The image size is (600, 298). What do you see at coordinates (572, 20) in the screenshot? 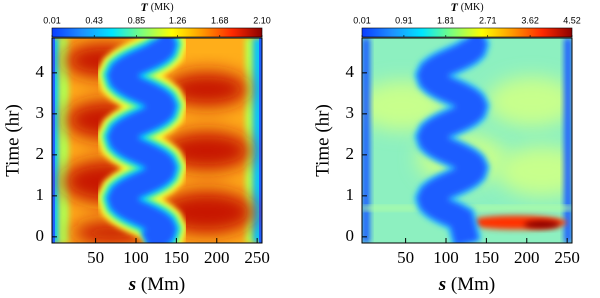
I see `colorbar-tick-label: 4.52` at bounding box center [572, 20].